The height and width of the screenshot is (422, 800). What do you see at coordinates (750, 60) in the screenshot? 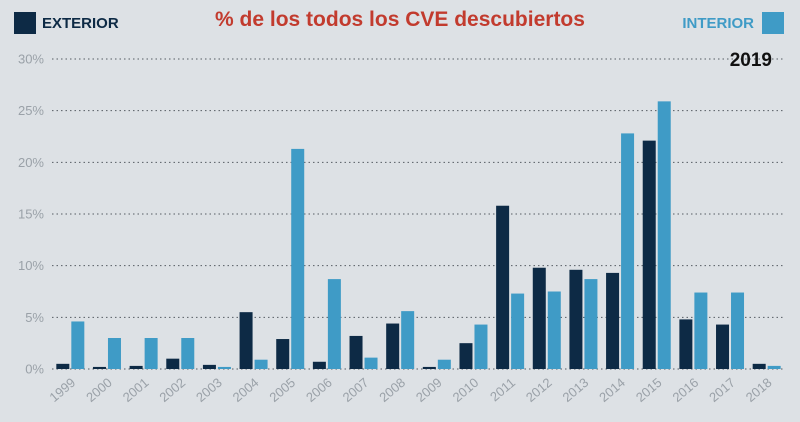
I see `year-annotation: 2019` at bounding box center [750, 60].